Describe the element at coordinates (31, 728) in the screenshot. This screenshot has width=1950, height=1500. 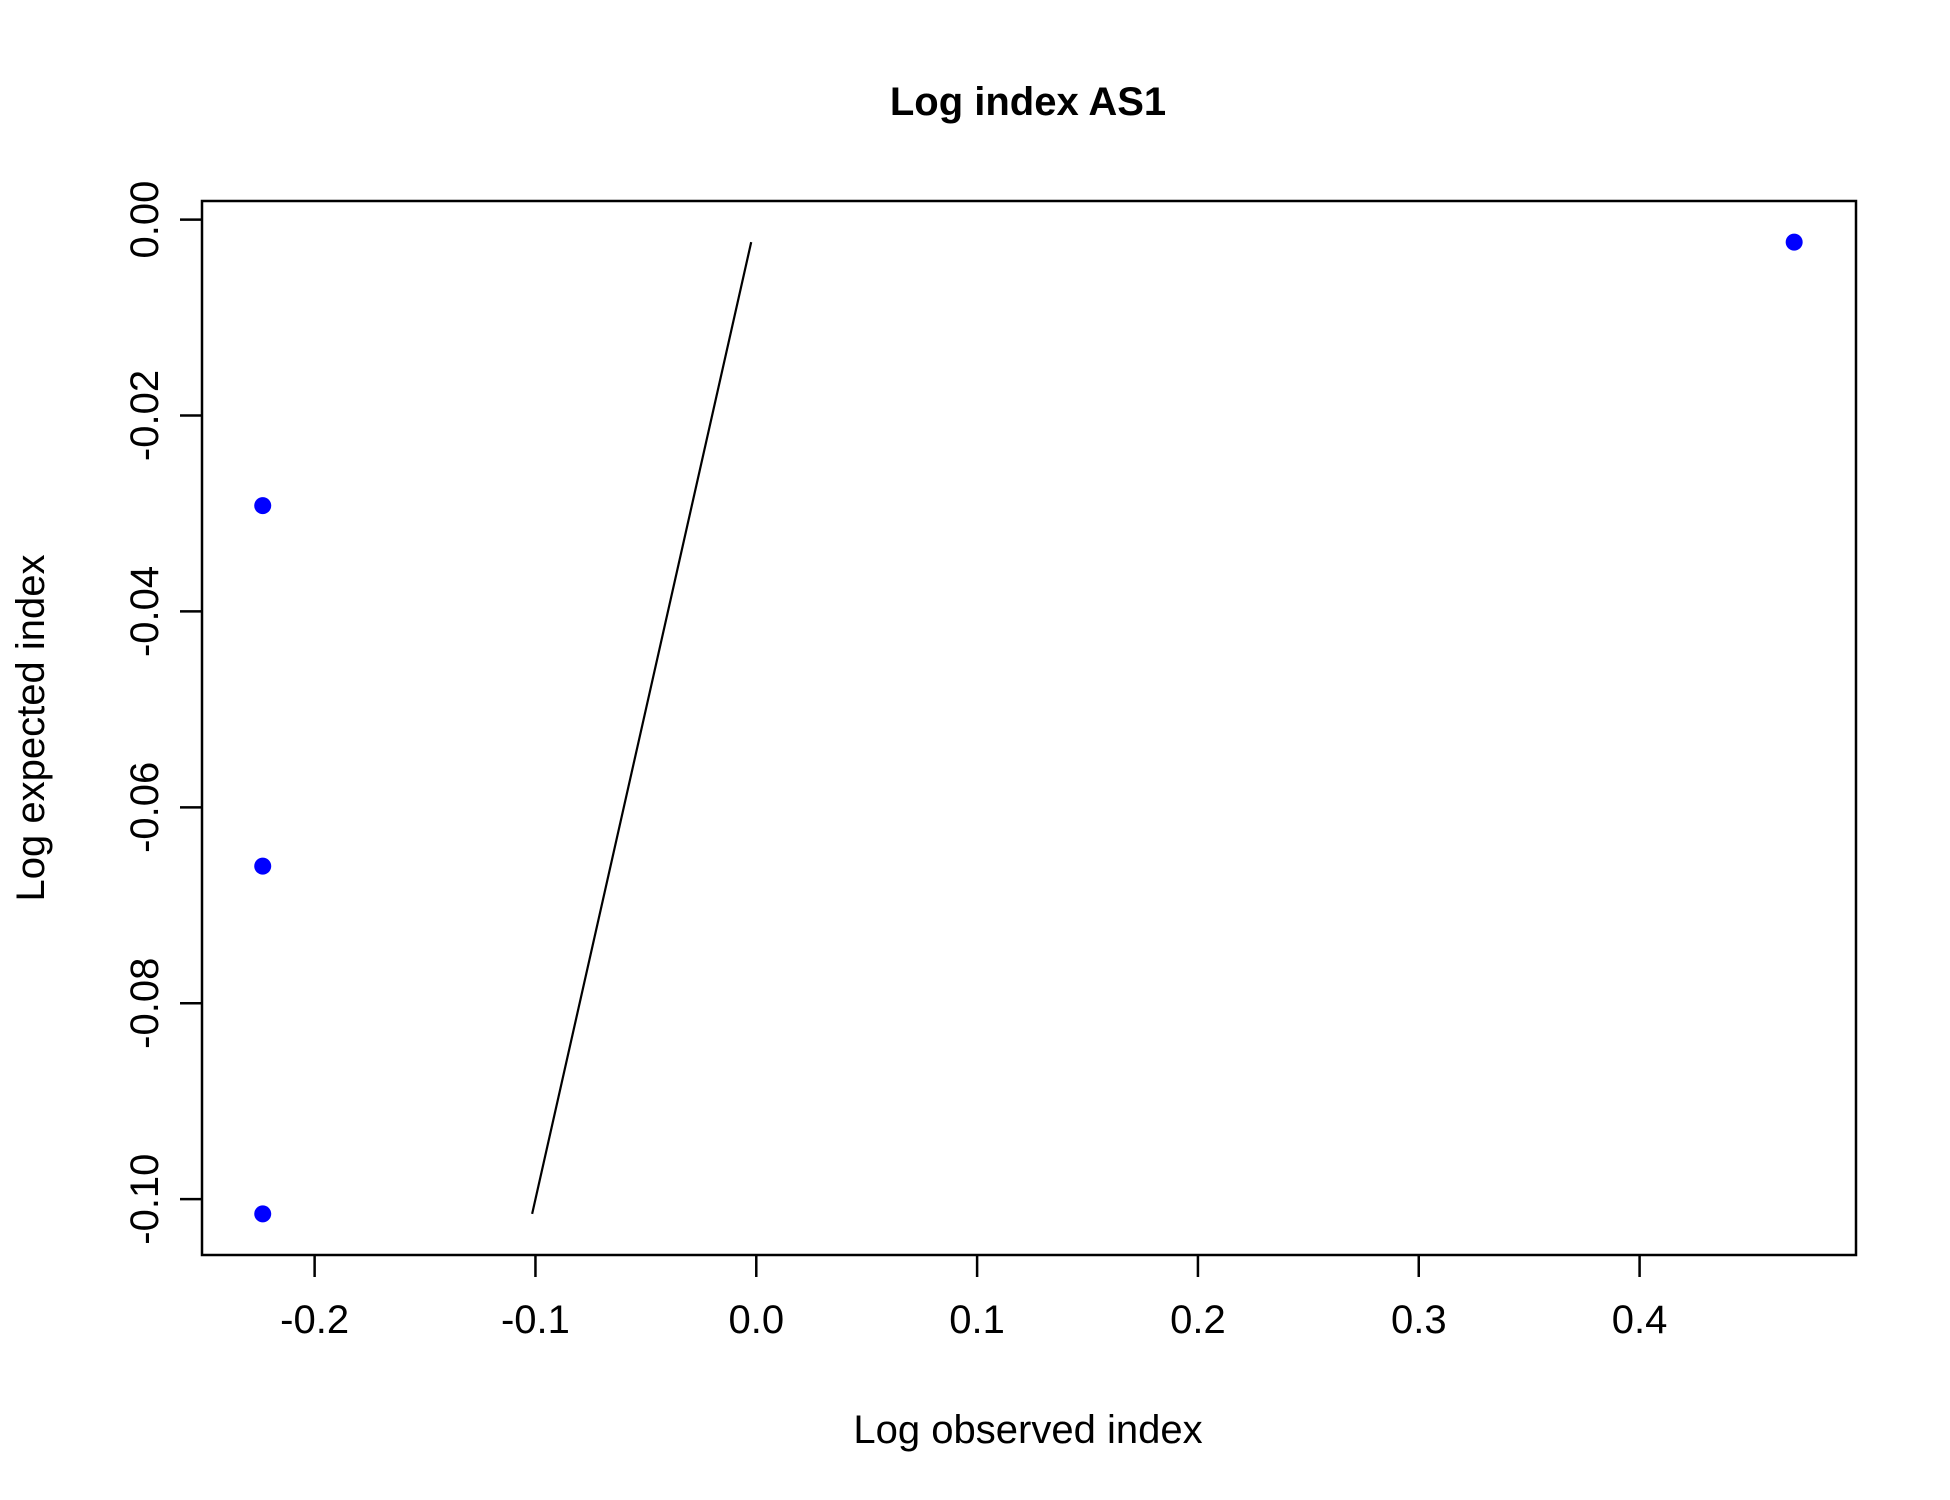
I see `y-axis-label: Log expected index` at that location.